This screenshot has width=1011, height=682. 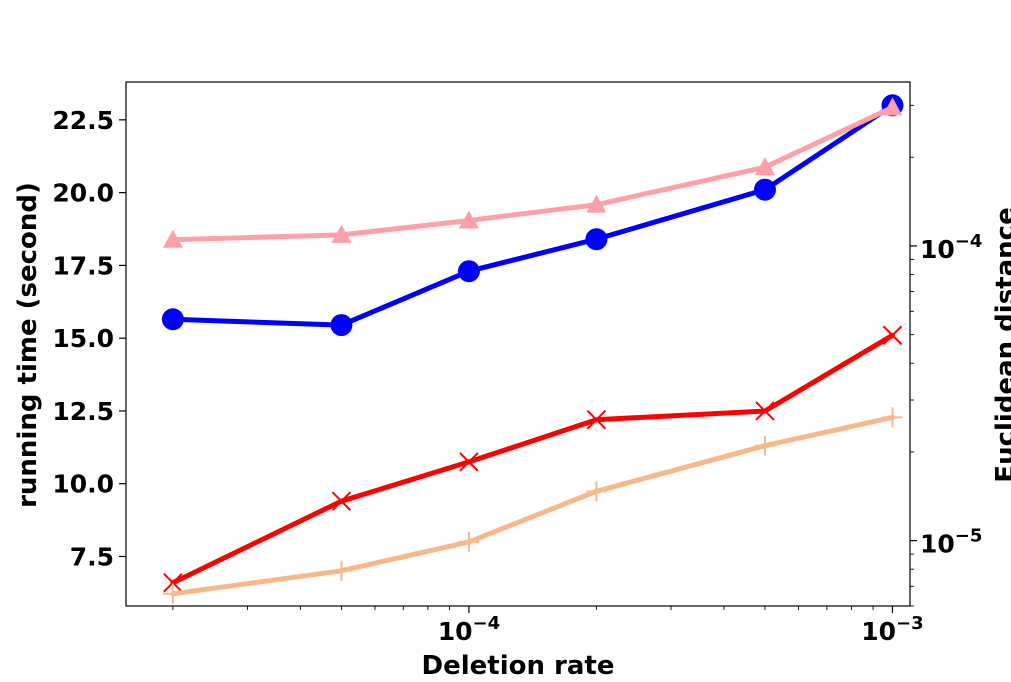 What do you see at coordinates (83, 411) in the screenshot?
I see `y-tick-label-2: 12.5` at bounding box center [83, 411].